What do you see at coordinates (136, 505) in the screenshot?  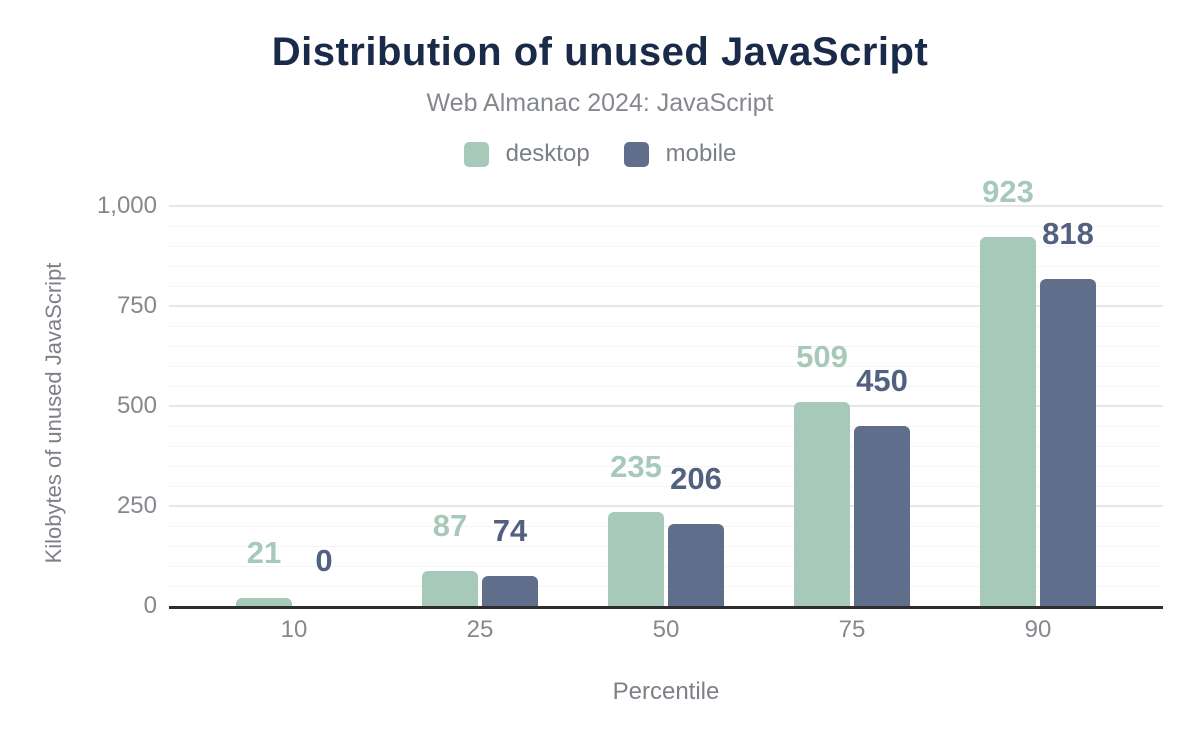 I see `y-axis-tick-label: 250` at bounding box center [136, 505].